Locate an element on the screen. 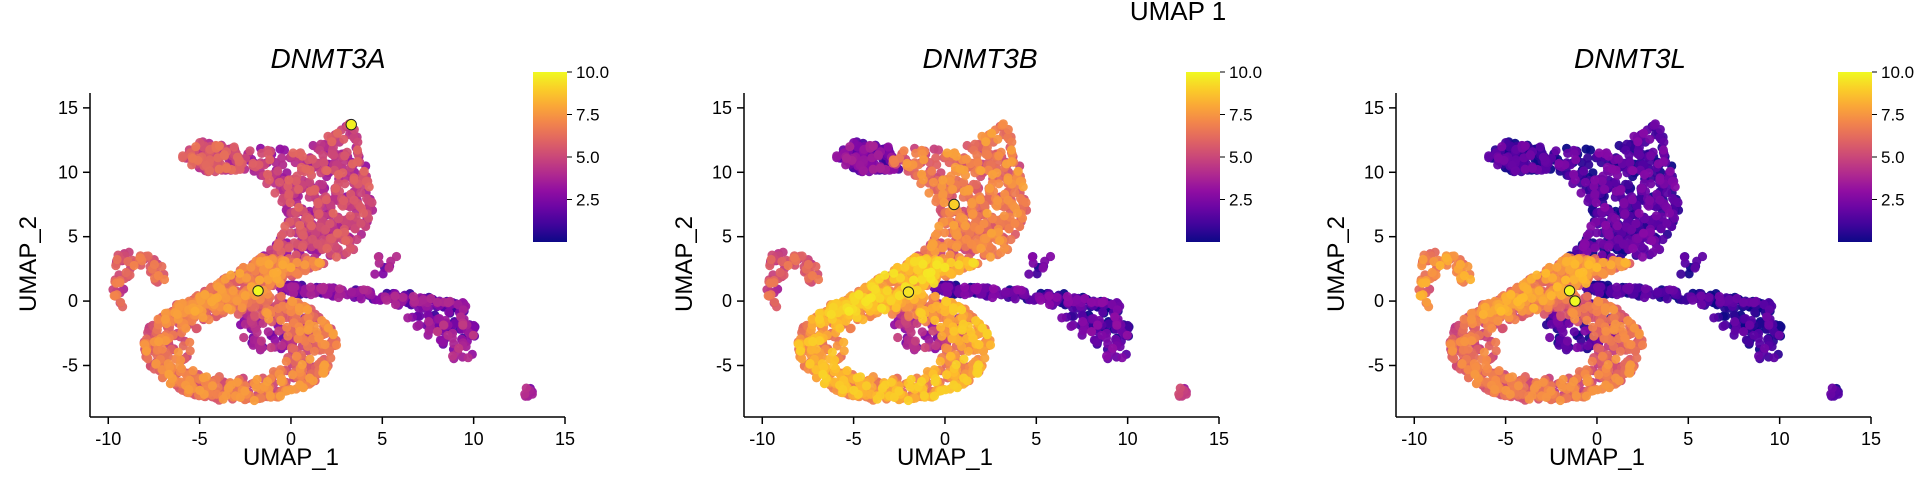 This screenshot has height=480, width=1920. panel-title: DNMT3A is located at coordinates (327, 58).